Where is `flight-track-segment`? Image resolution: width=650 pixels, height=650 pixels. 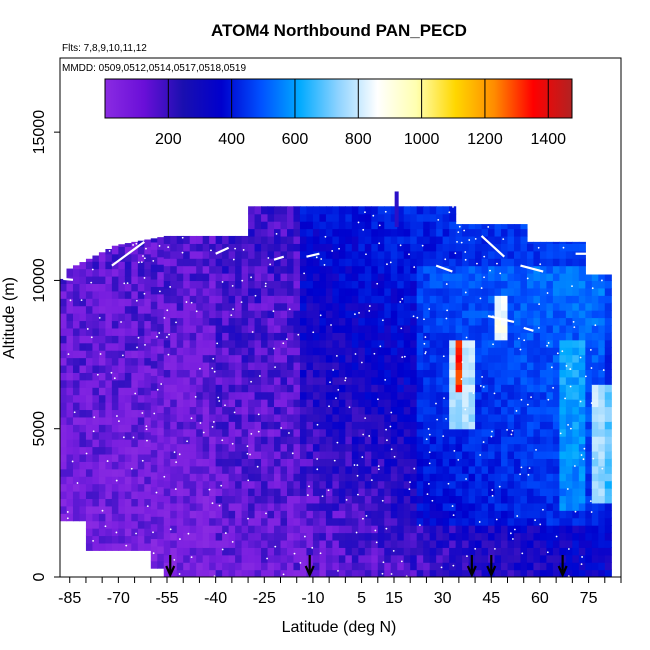
flight-track-segment is located at coordinates (279, 258).